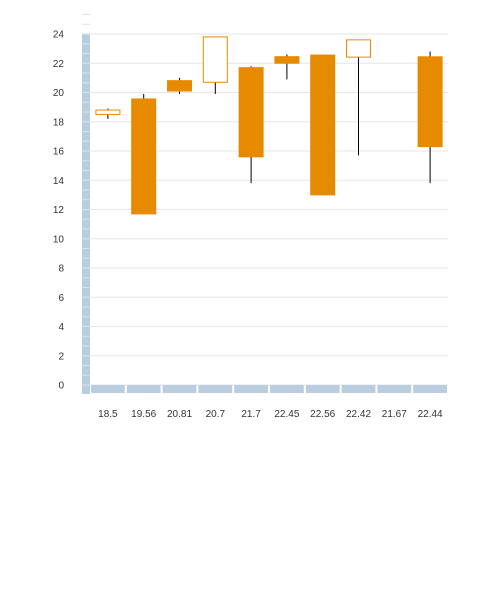  Describe the element at coordinates (251, 414) in the screenshot. I see `x-tick-label: 21.7` at that location.